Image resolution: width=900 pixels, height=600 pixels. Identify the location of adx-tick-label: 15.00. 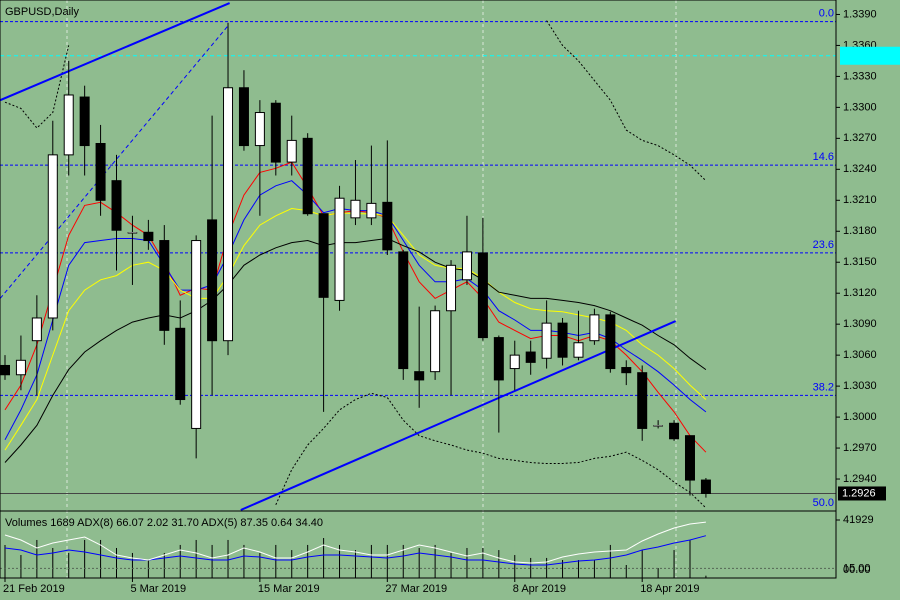
(857, 568).